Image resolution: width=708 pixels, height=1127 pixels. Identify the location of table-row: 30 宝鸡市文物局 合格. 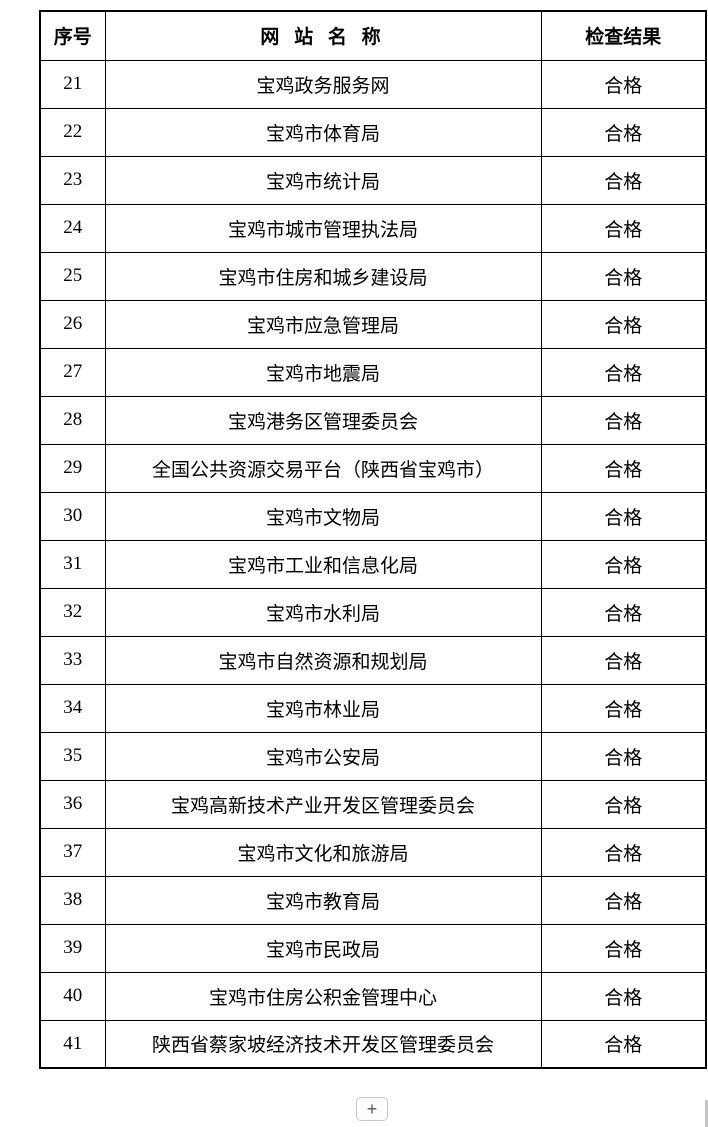
(373, 516).